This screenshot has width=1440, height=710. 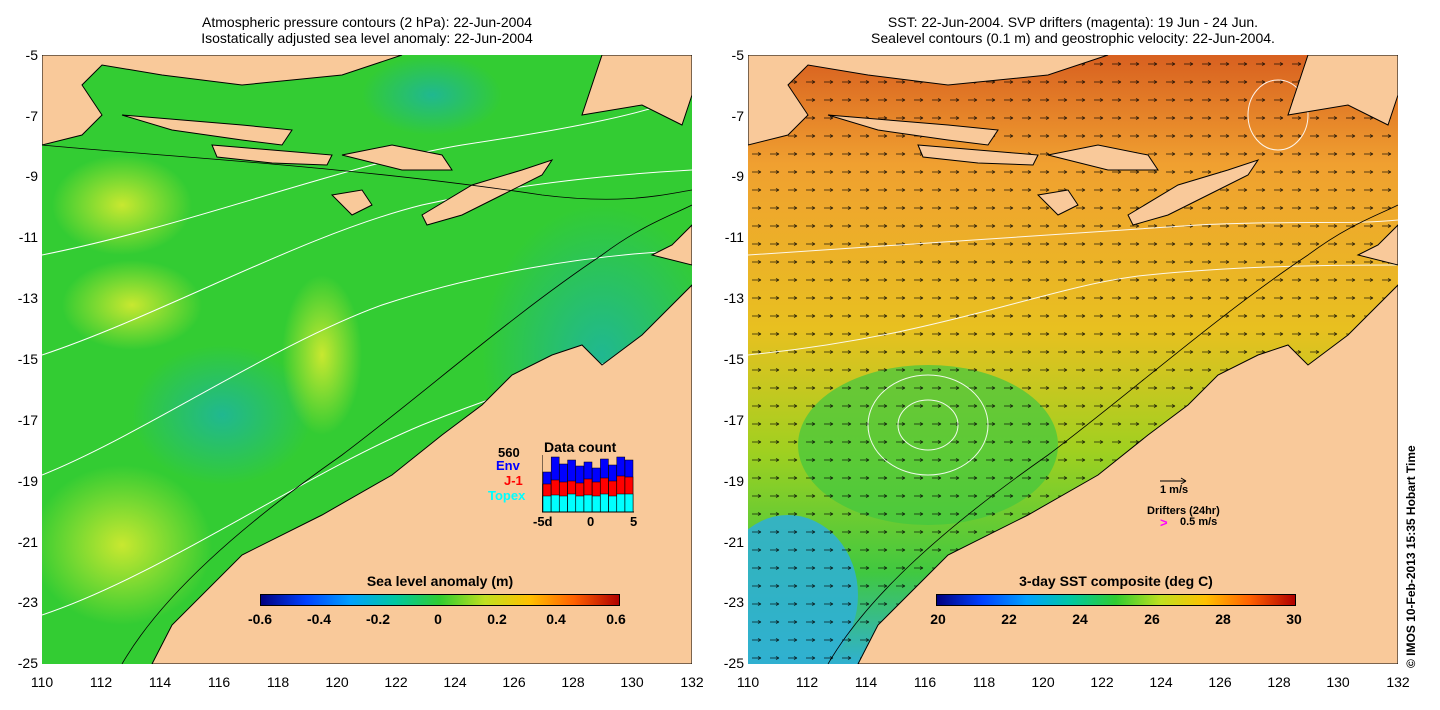 What do you see at coordinates (27, 602) in the screenshot?
I see `left-ytick: -23` at bounding box center [27, 602].